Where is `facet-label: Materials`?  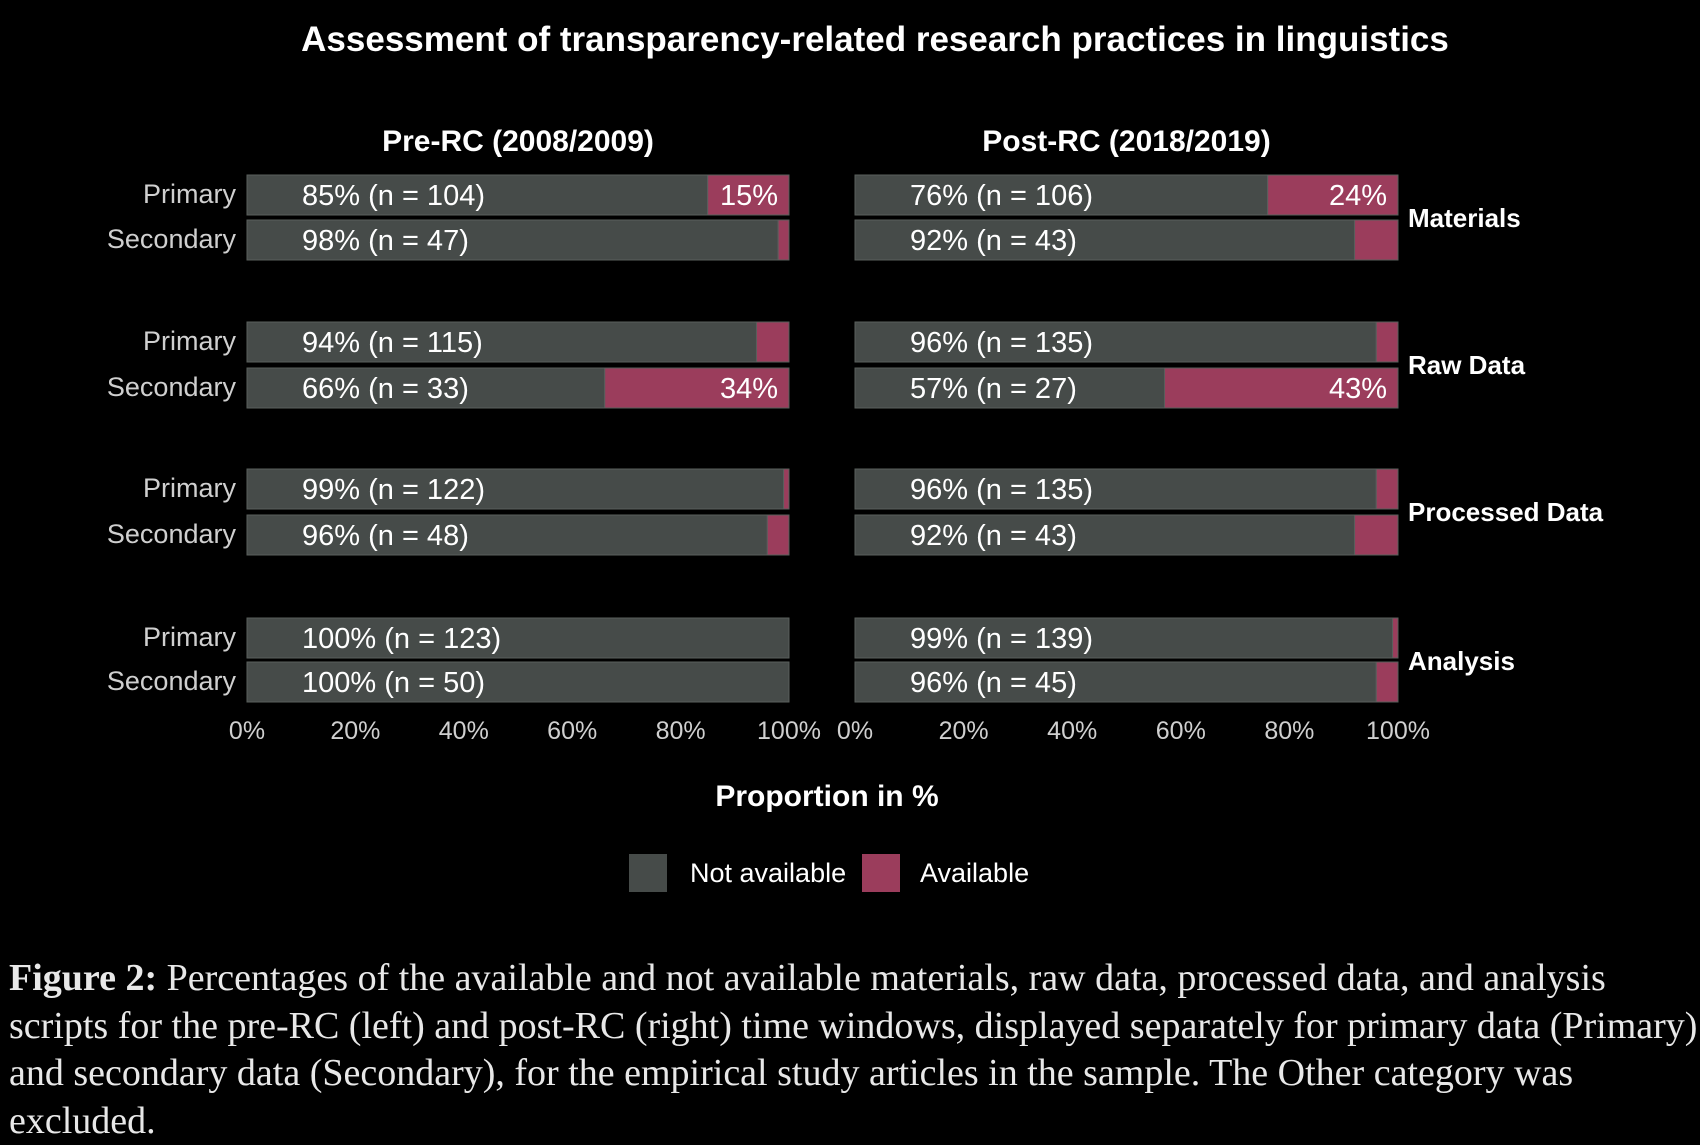 facet-label: Materials is located at coordinates (1464, 218).